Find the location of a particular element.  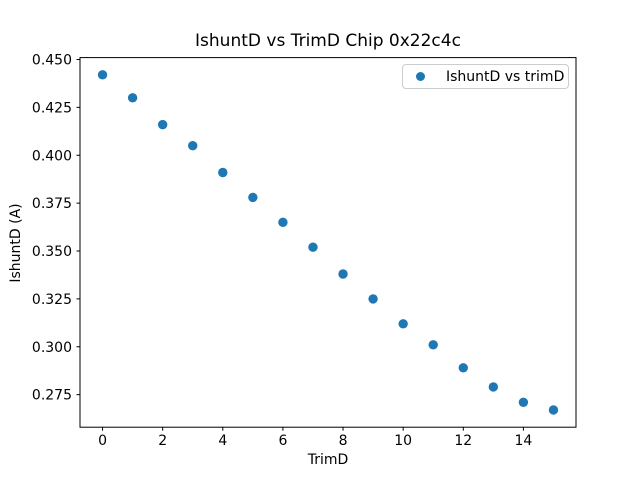

y-tick-label: 0.325 is located at coordinates (52, 300).